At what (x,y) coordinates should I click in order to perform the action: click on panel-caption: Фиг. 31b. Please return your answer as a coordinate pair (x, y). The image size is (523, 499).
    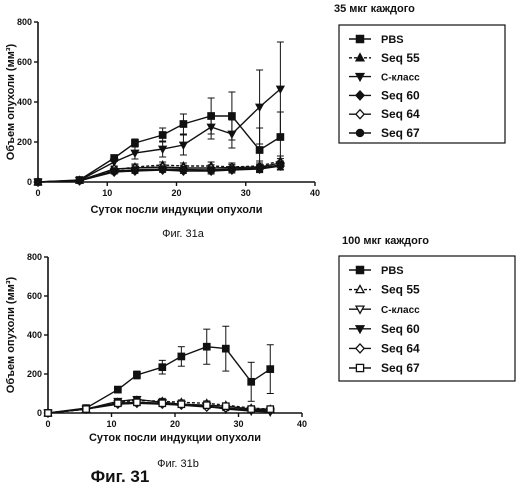
    Looking at the image, I should click on (178, 464).